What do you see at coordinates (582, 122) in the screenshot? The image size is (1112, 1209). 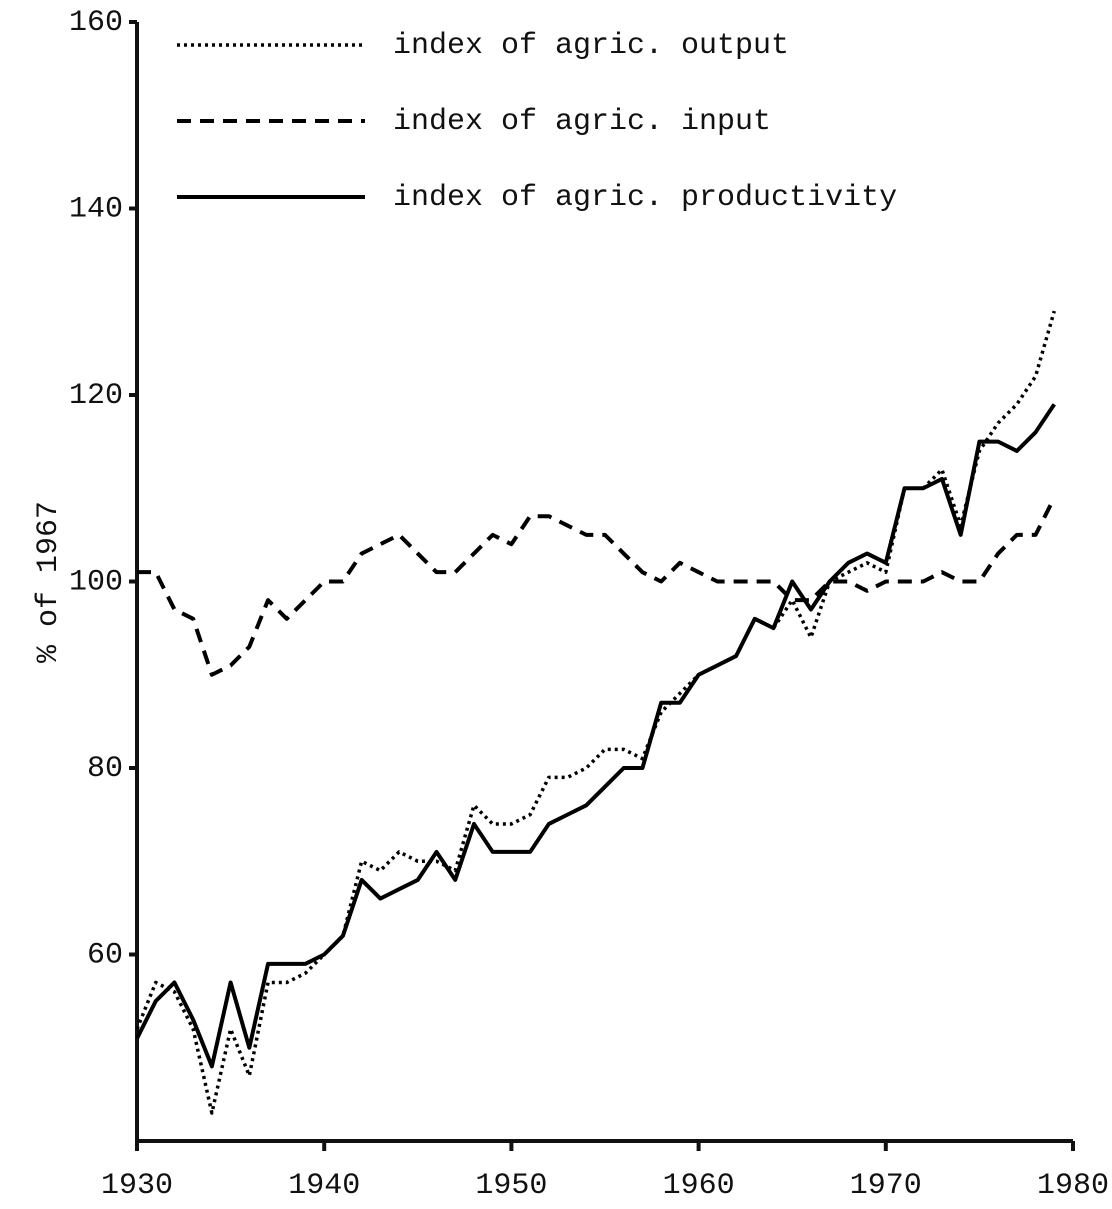 I see `legend-label: index of agric. input` at bounding box center [582, 122].